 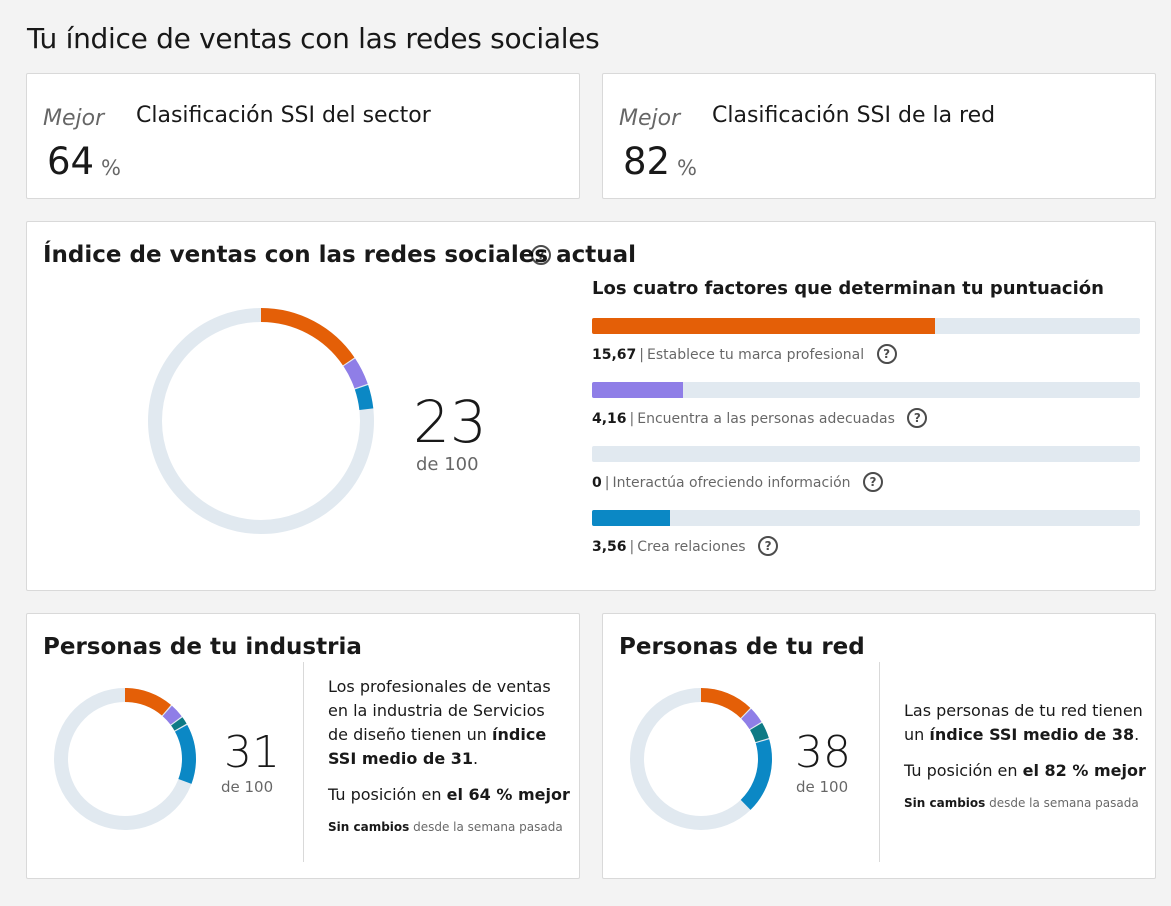 I want to click on factor-label: Interactúa ofreciendo información, so click(x=731, y=483).